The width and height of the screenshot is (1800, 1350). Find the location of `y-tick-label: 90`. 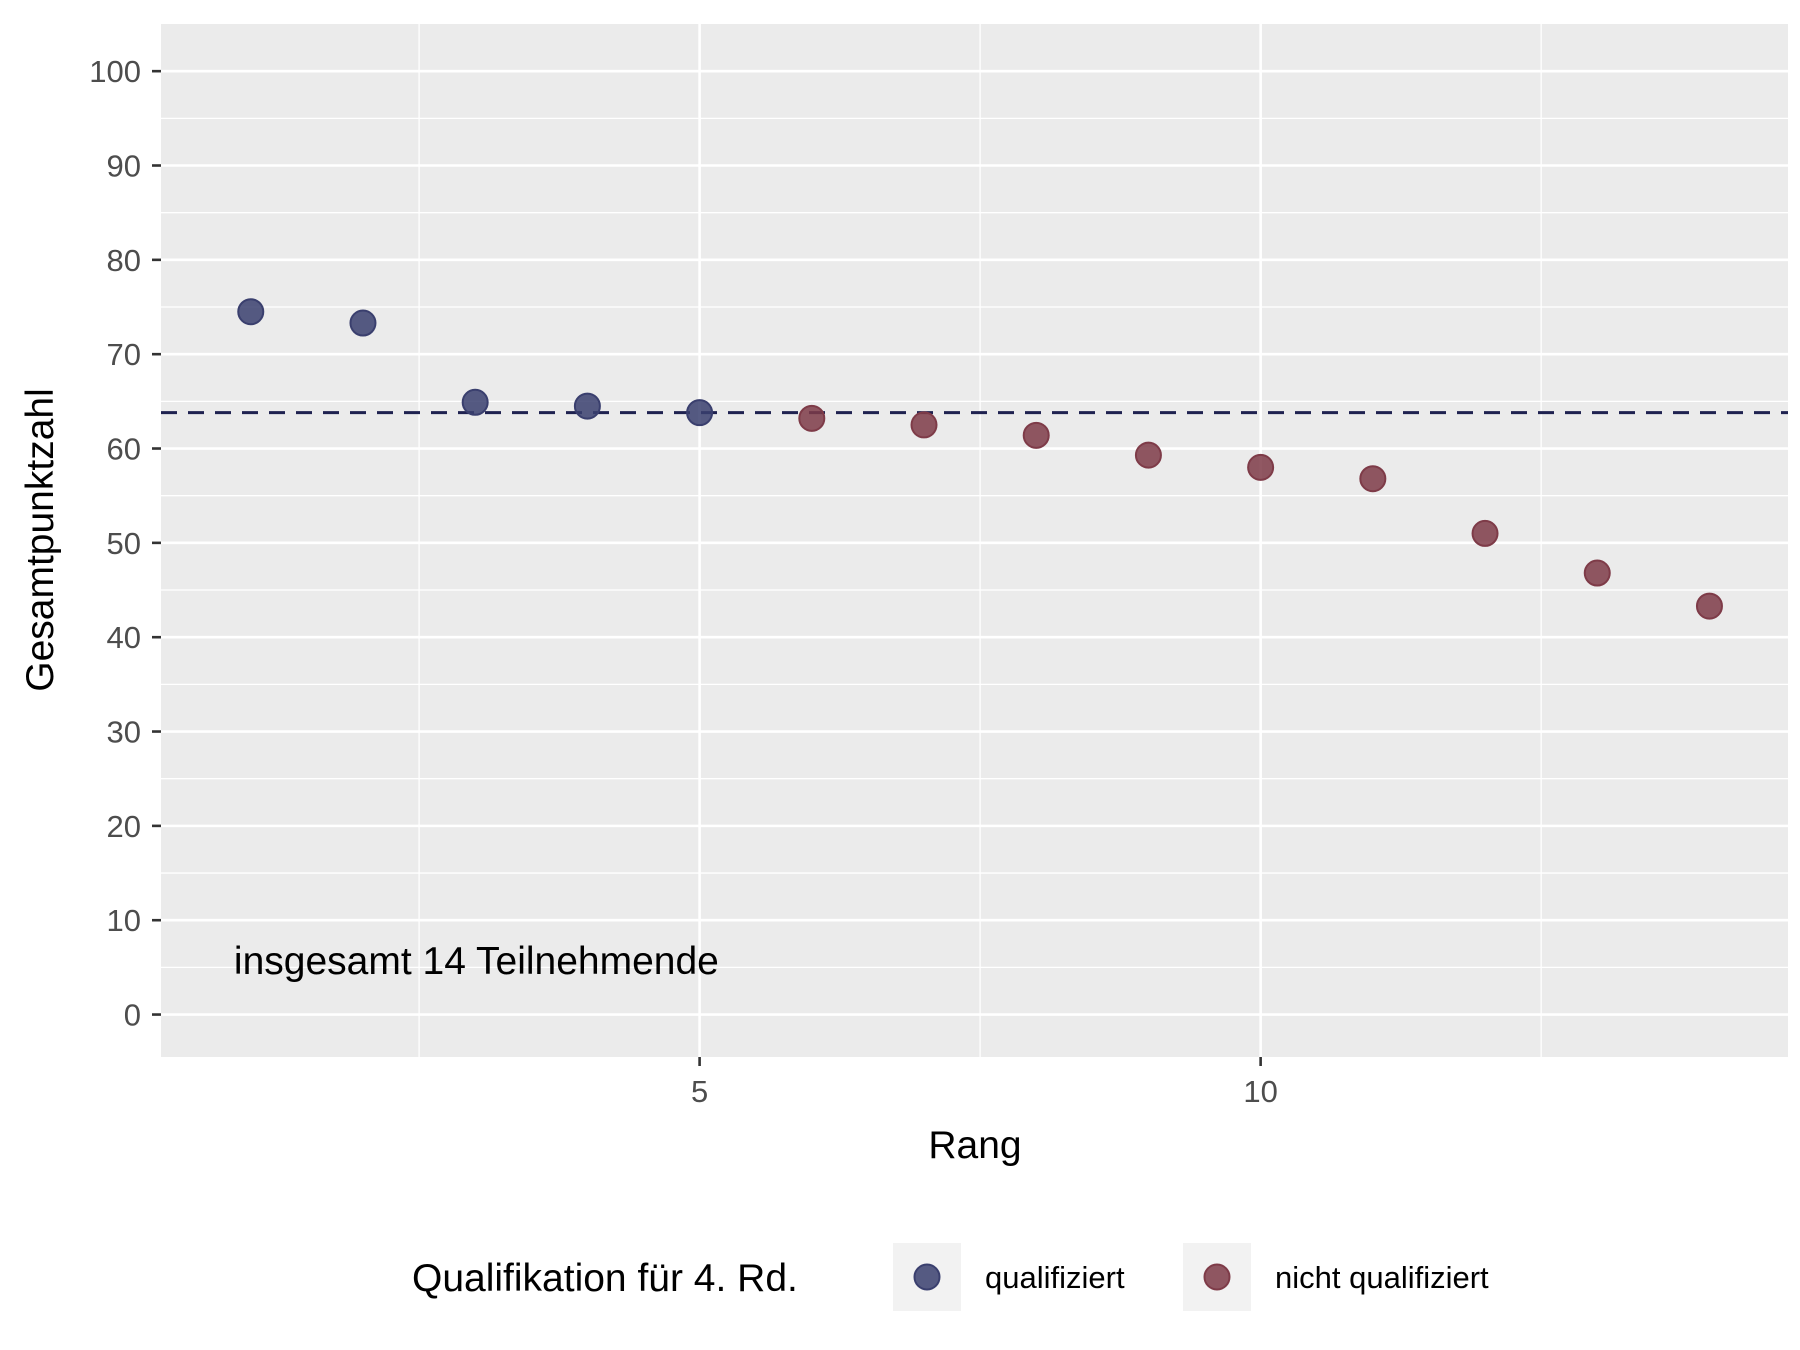

y-tick-label: 90 is located at coordinates (124, 166).